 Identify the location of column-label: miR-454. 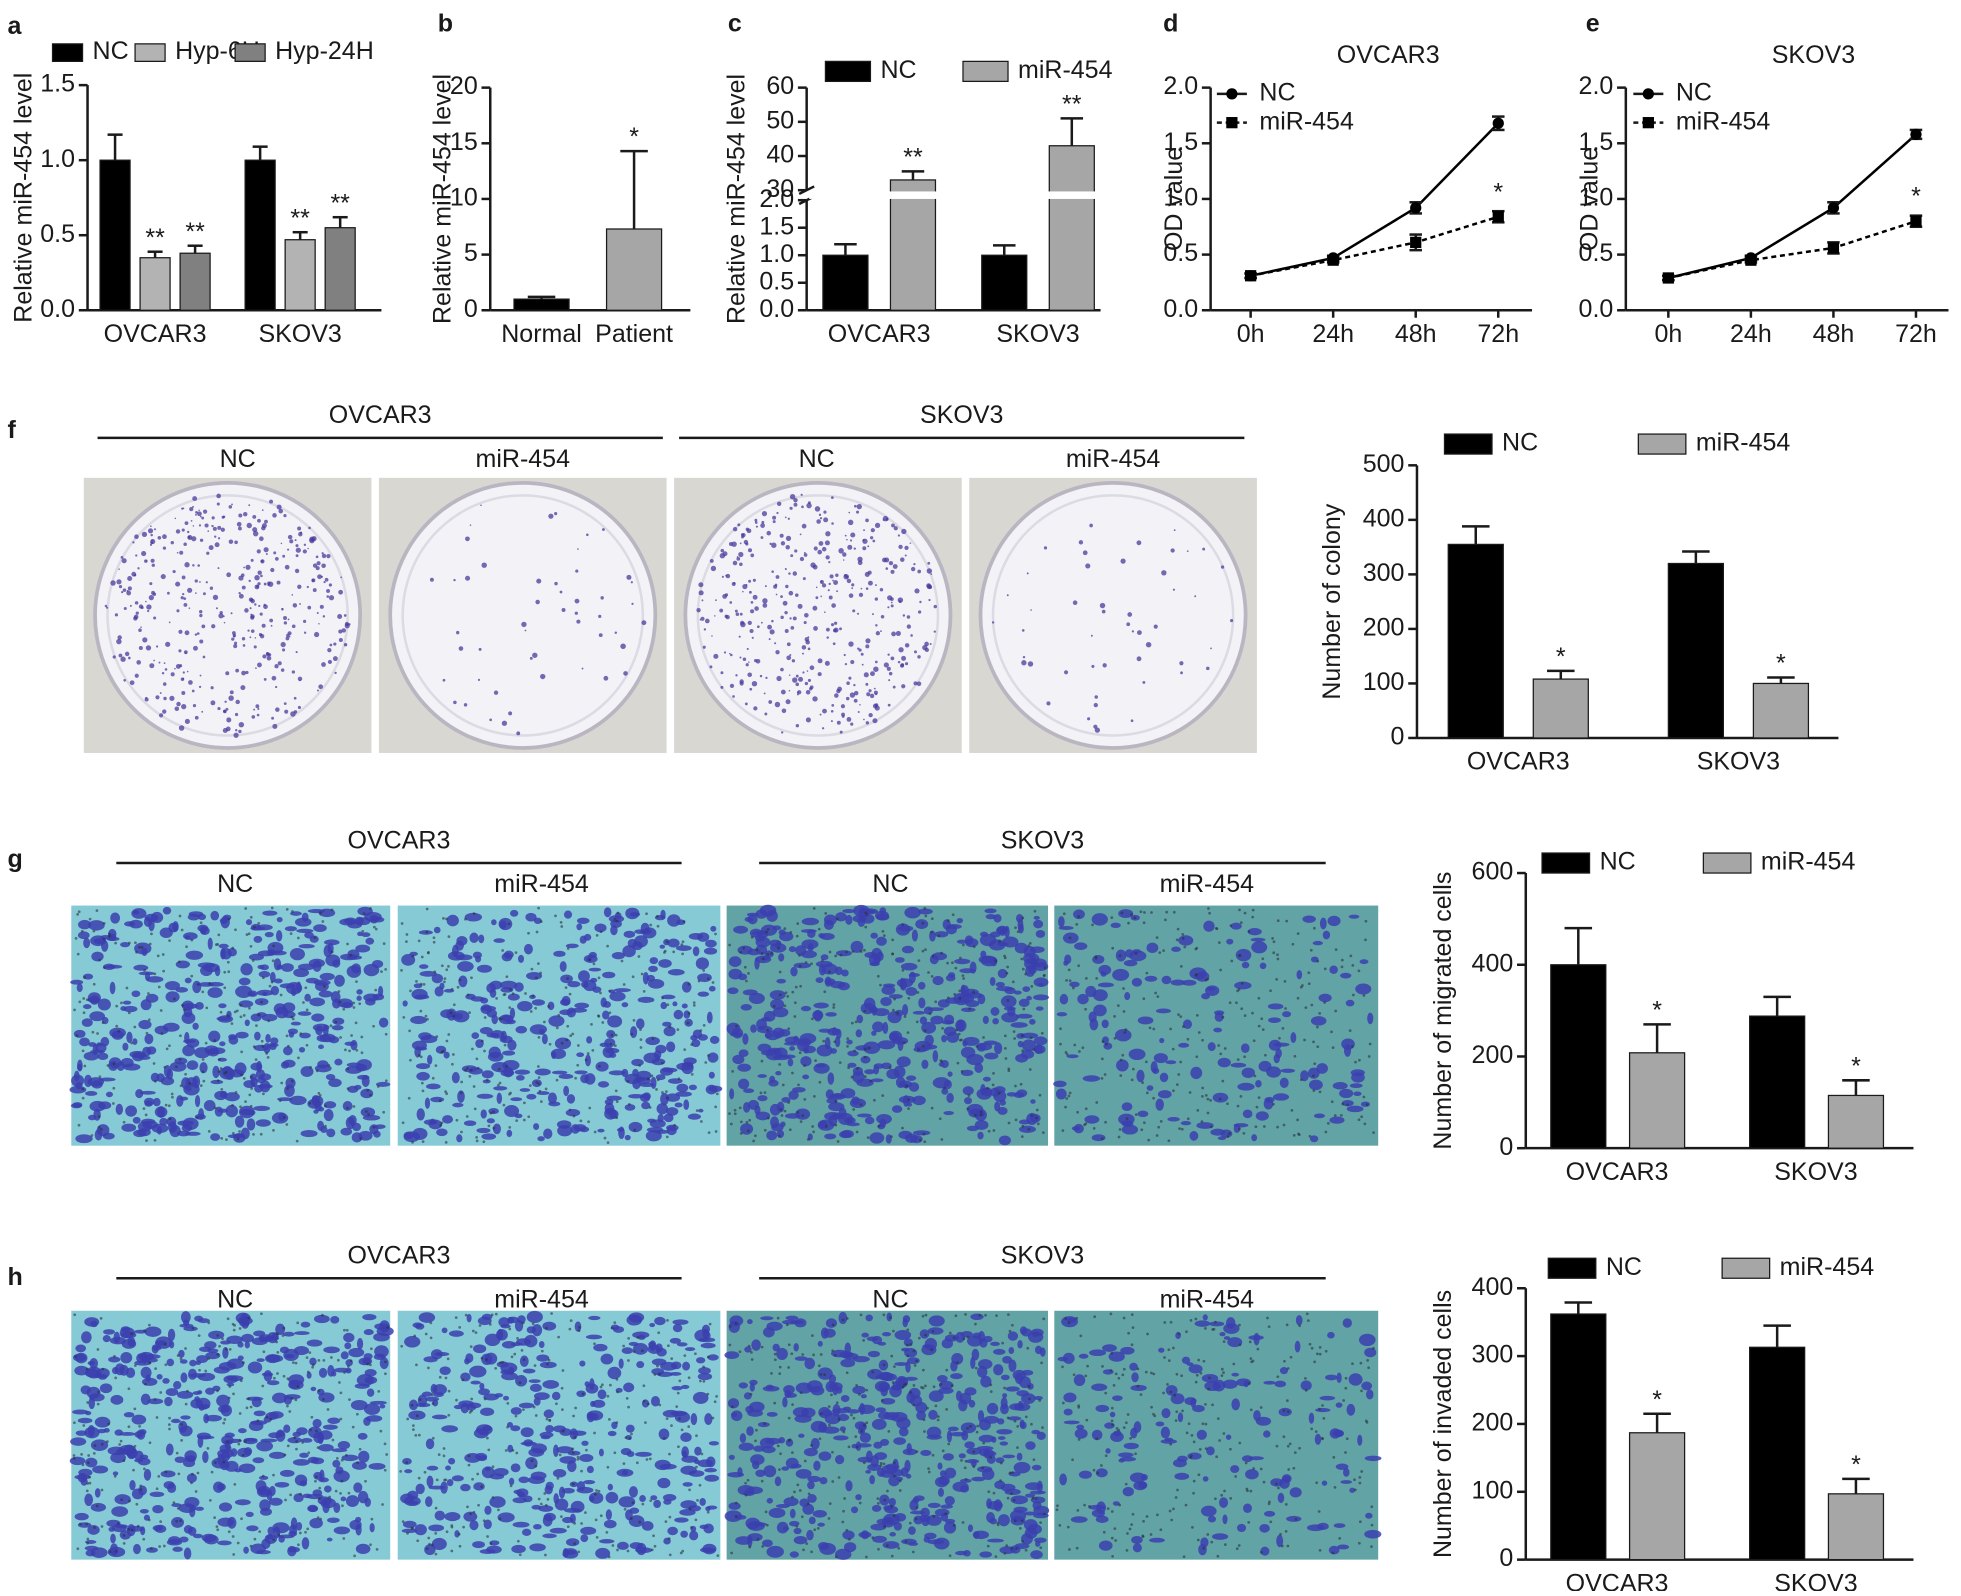
(1207, 884).